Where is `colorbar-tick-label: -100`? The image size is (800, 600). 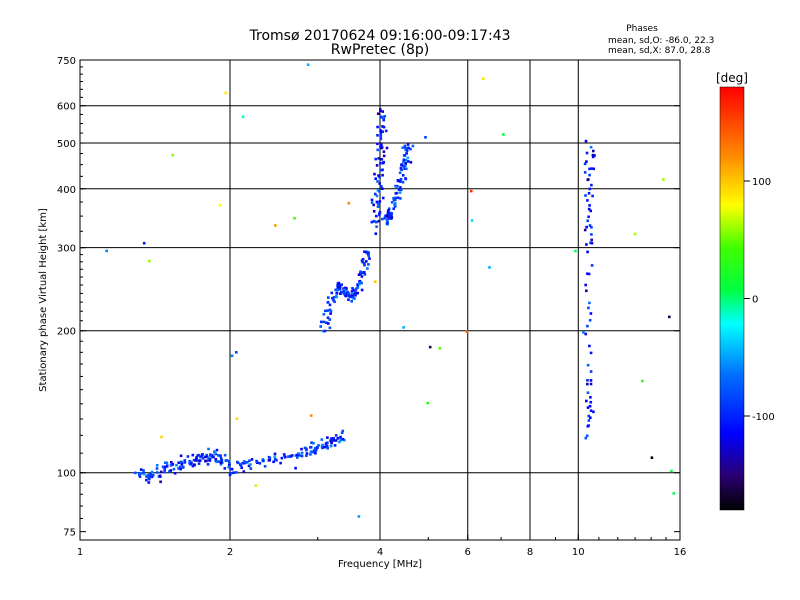
colorbar-tick-label: -100 is located at coordinates (763, 417).